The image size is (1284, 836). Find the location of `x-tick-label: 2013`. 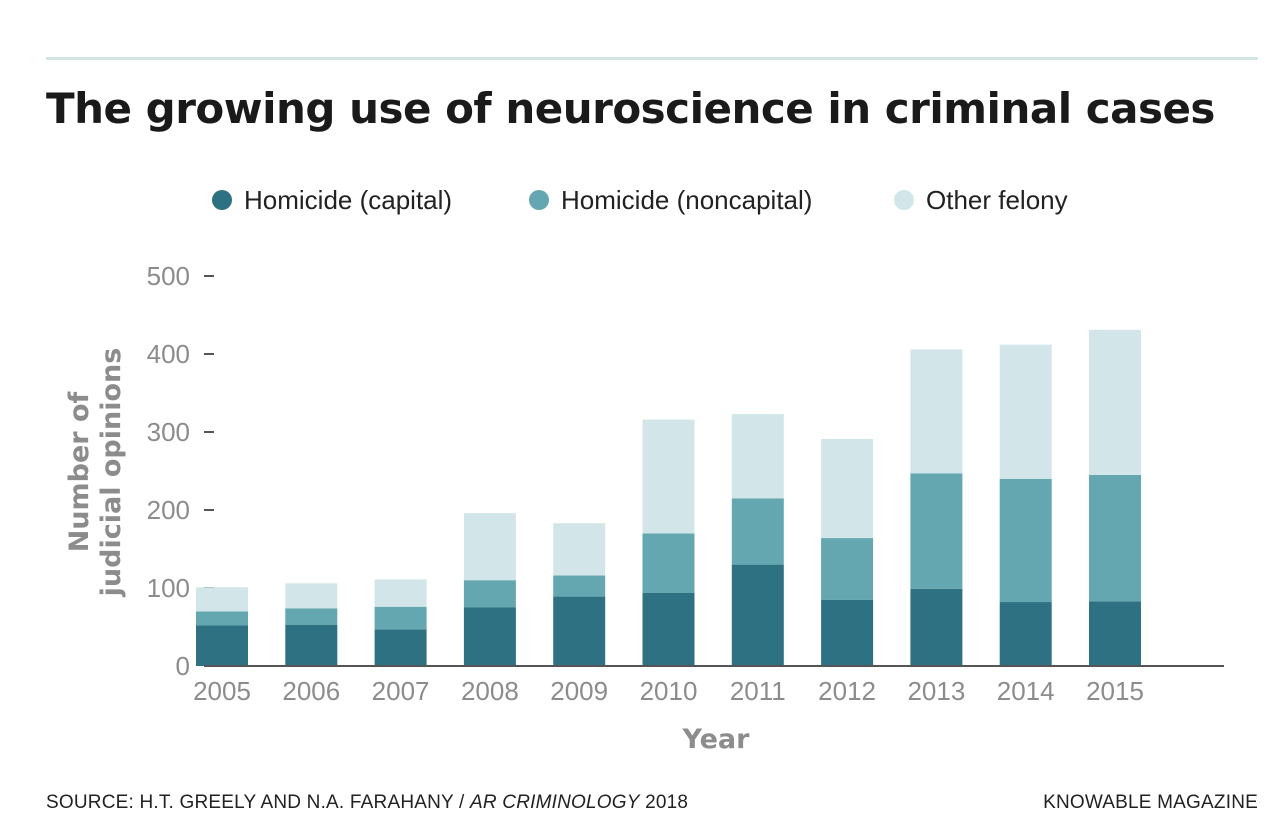

x-tick-label: 2013 is located at coordinates (936, 691).